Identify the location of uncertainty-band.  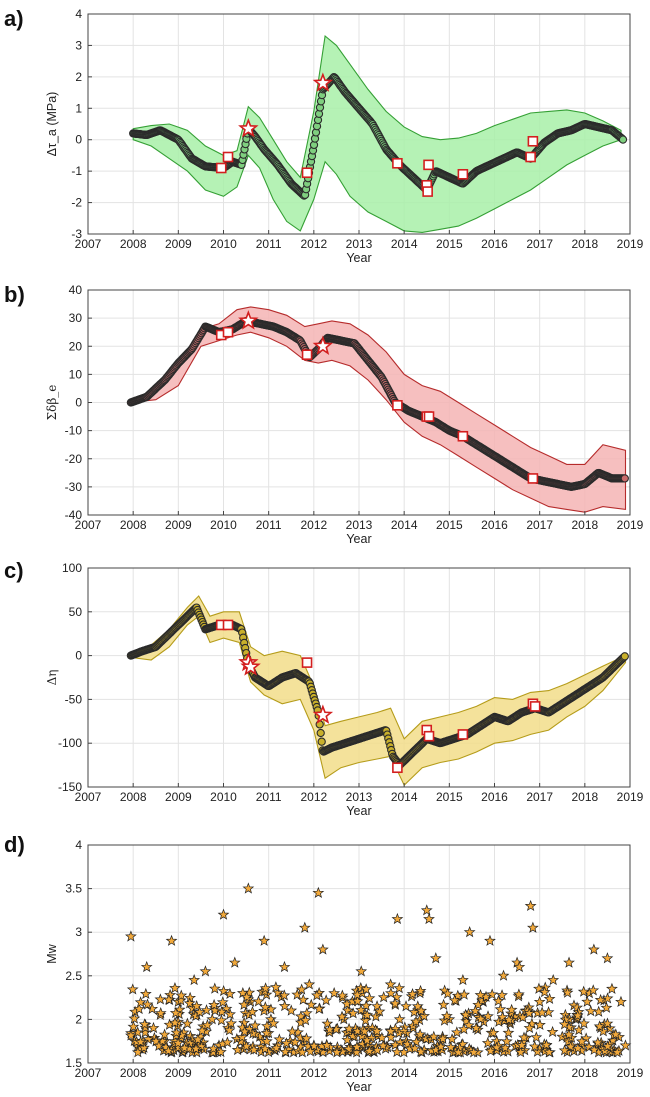
(378, 691).